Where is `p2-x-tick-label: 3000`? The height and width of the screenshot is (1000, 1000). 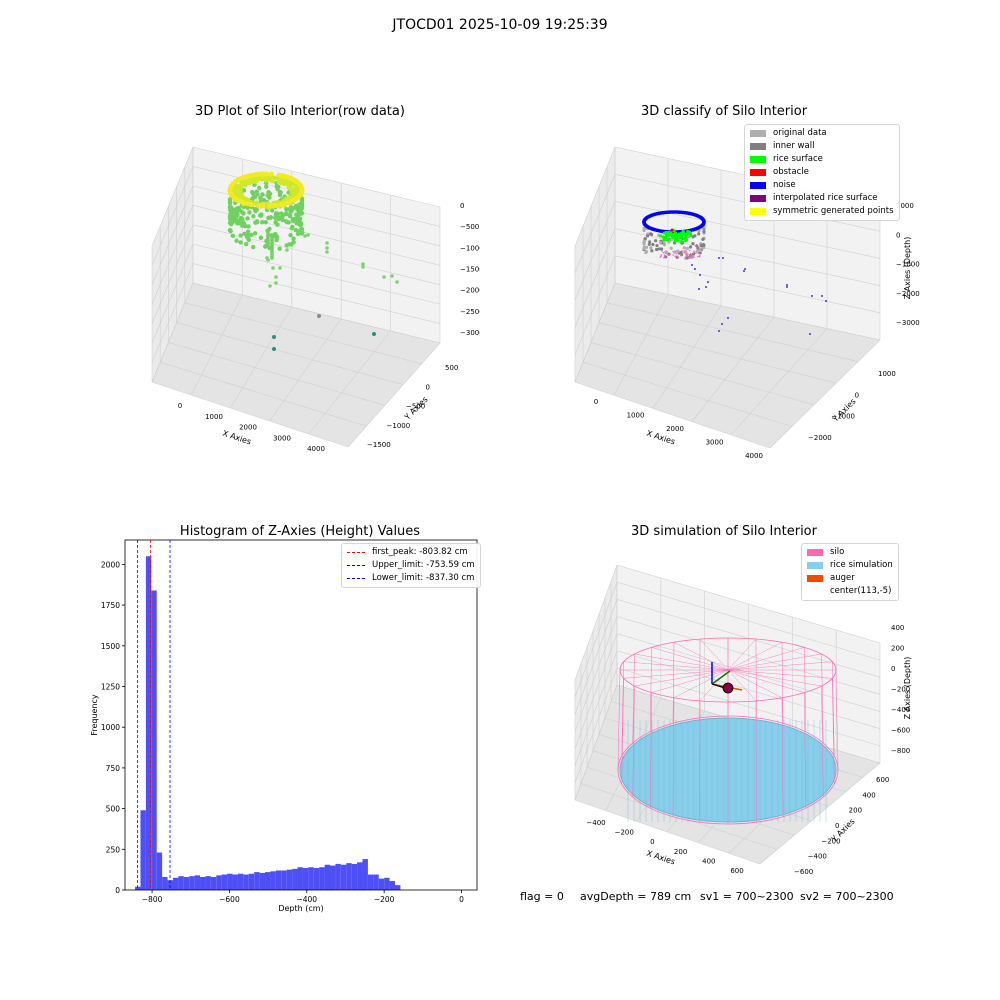
p2-x-tick-label: 3000 is located at coordinates (715, 443).